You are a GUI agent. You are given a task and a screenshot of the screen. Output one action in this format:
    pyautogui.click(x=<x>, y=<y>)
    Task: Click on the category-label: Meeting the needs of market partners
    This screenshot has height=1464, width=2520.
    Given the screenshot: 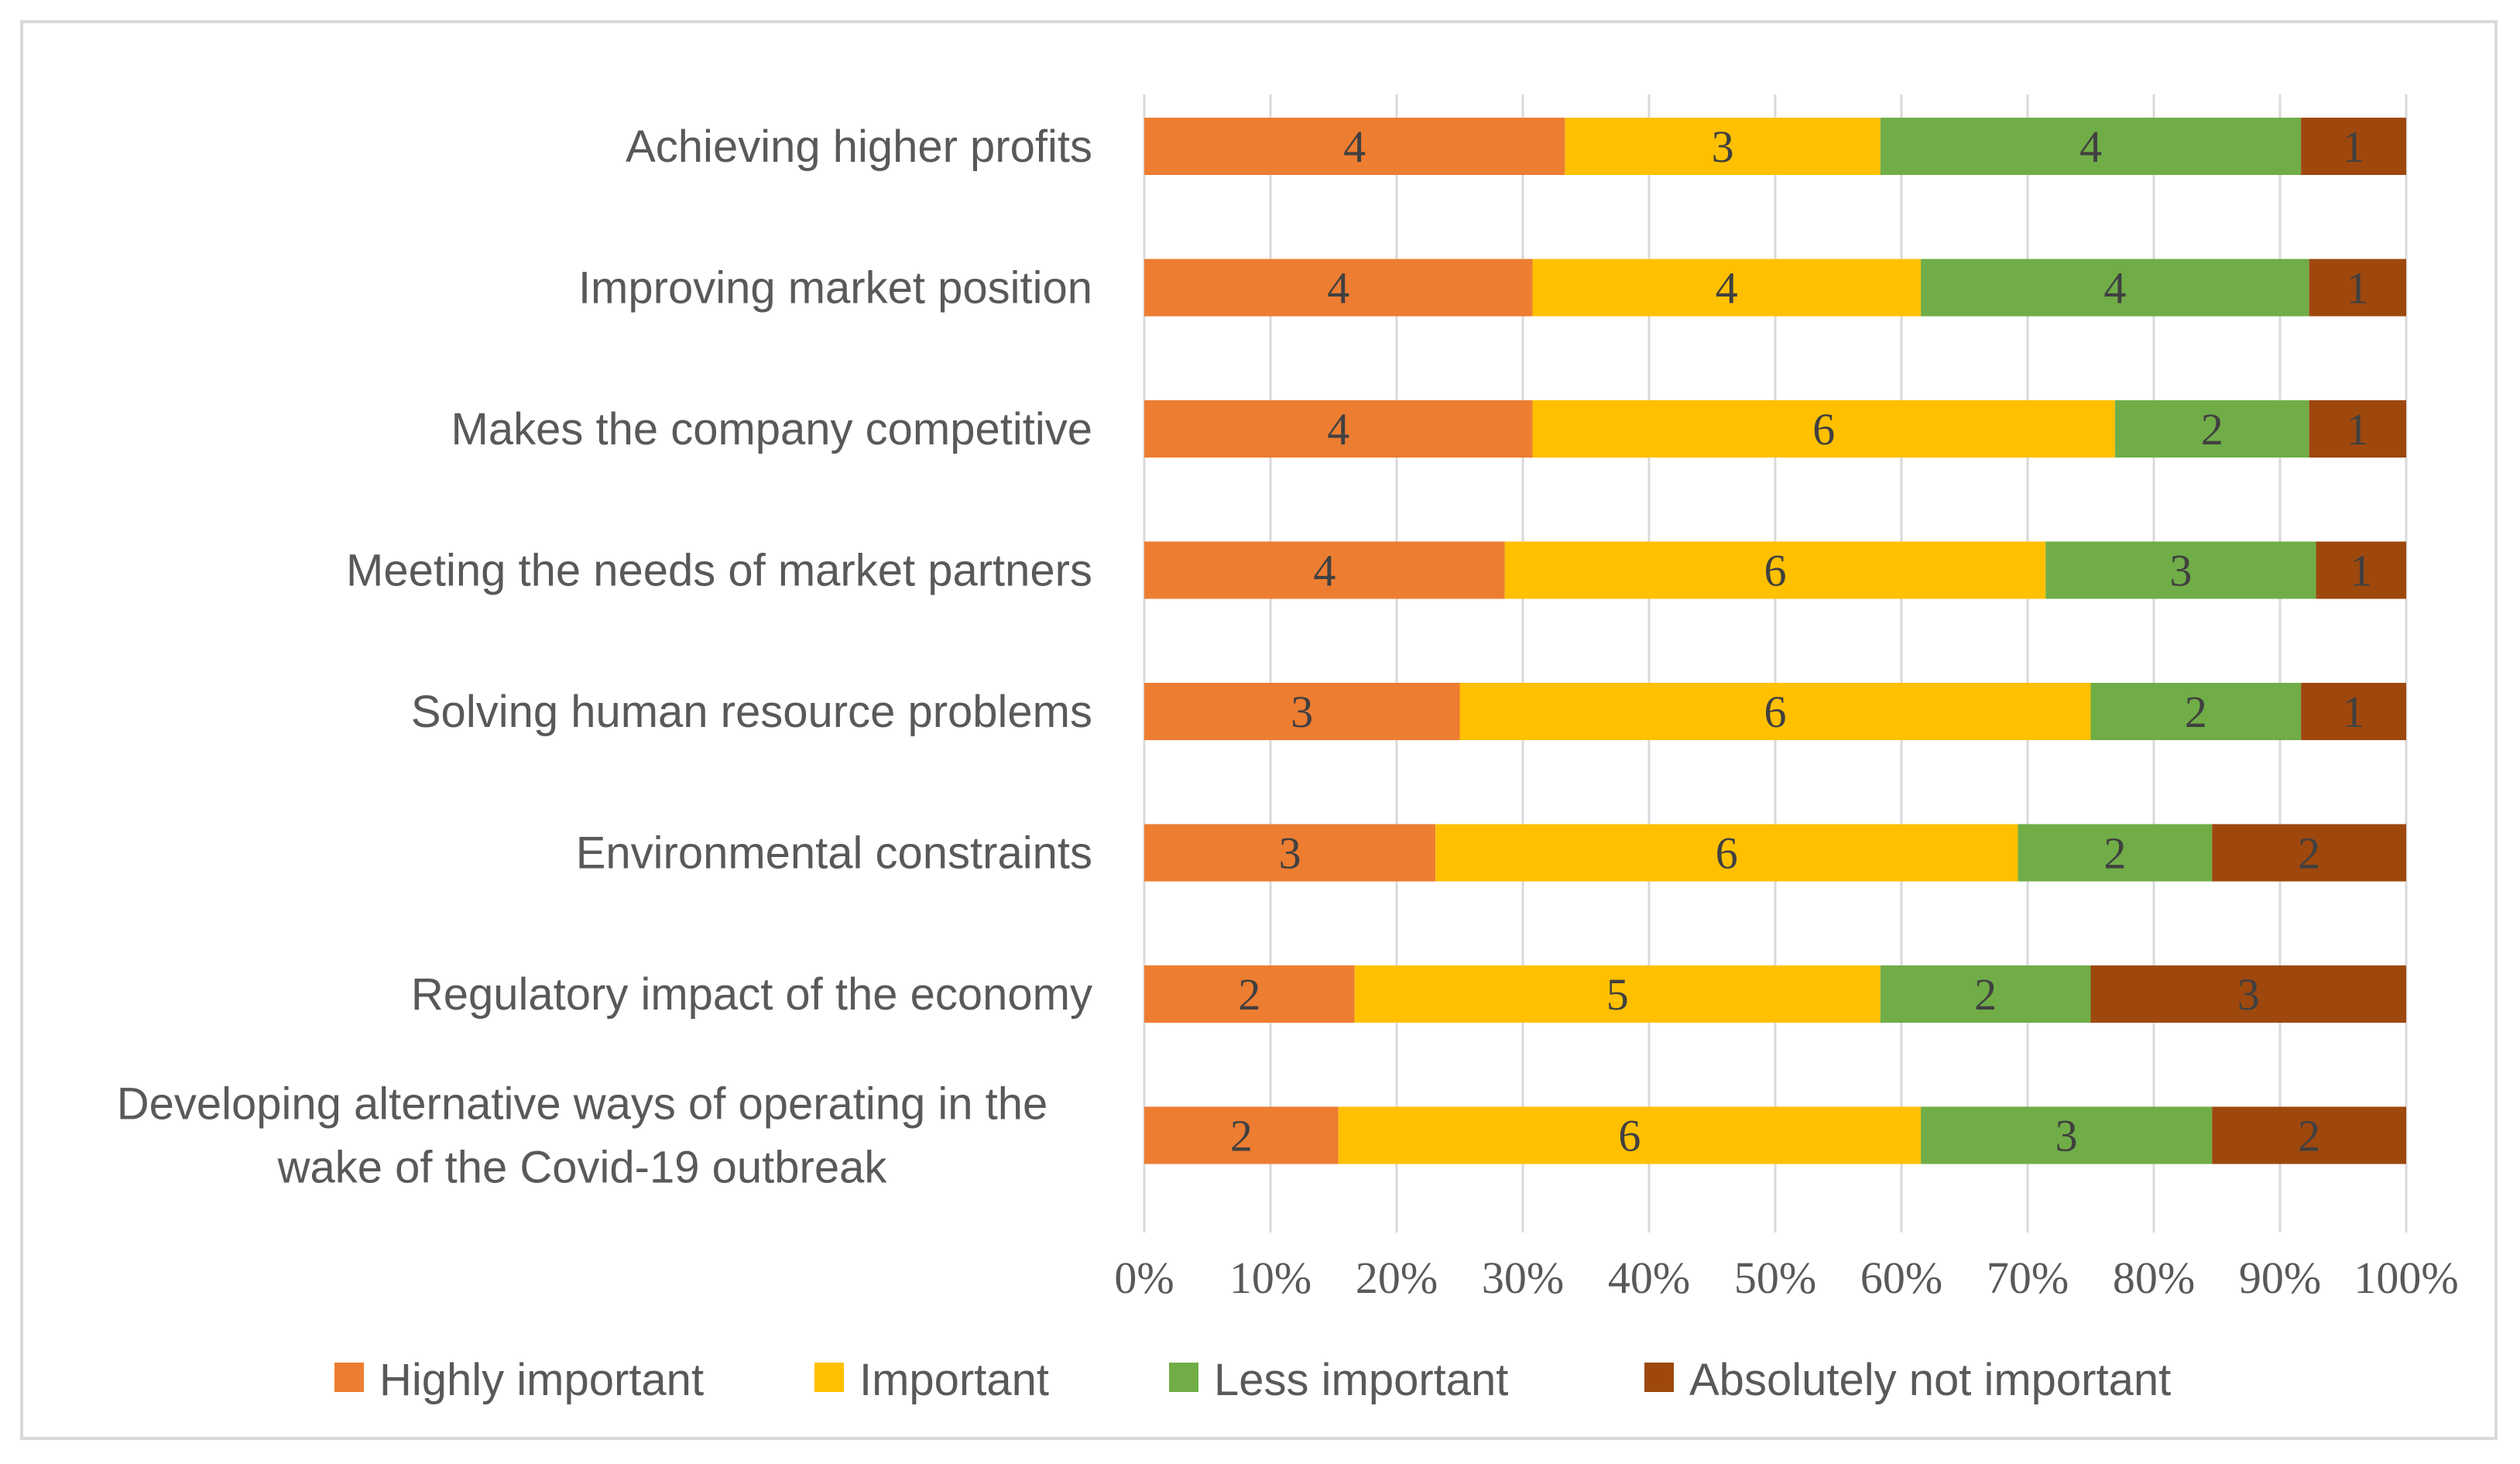 What is the action you would take?
    pyautogui.click(x=719, y=571)
    